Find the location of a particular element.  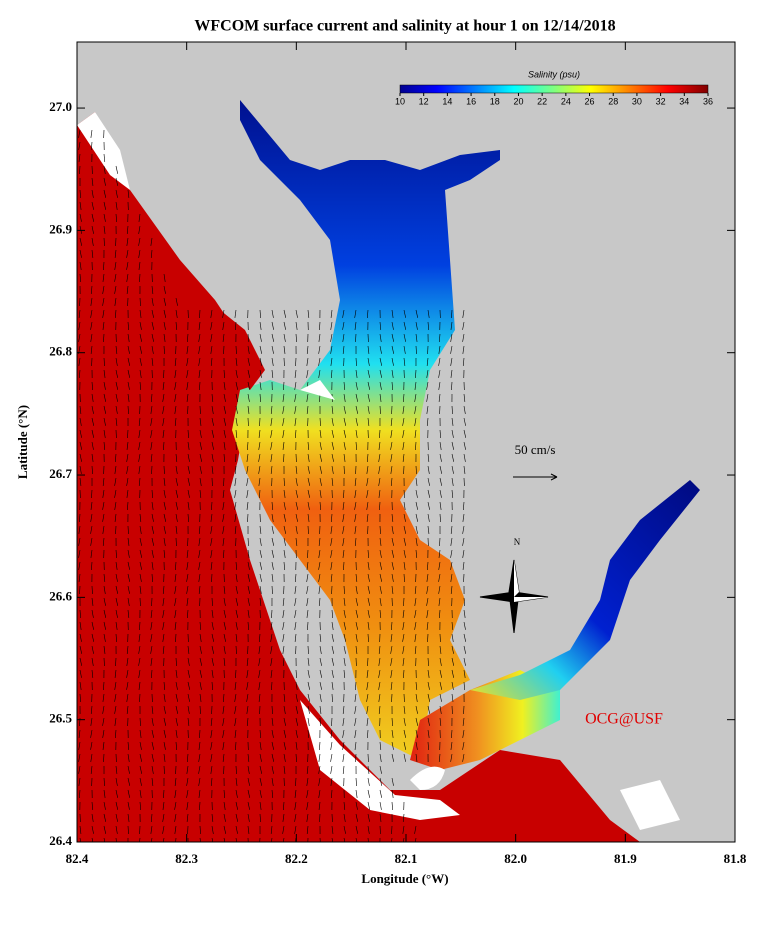

colorbar-tick-label: 30 is located at coordinates (637, 101).